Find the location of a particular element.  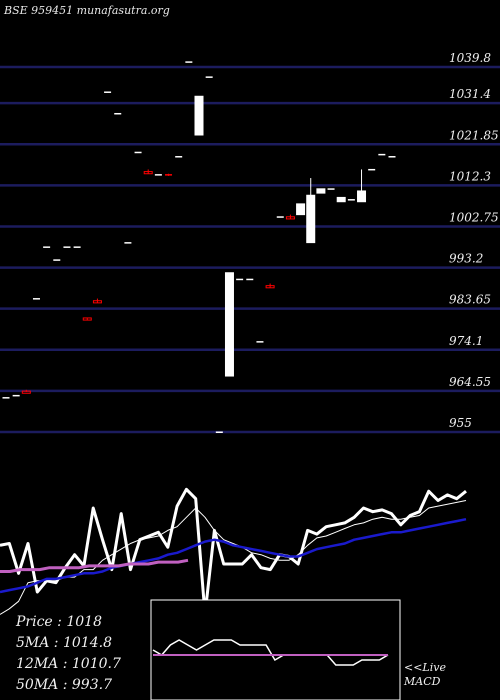

stat-5ma: 5MA : 1014.8 is located at coordinates (64, 643).